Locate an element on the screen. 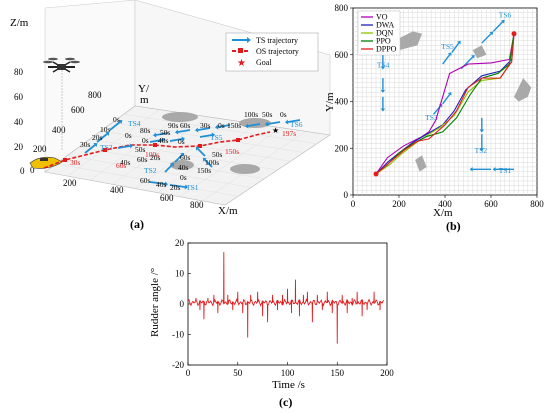 The height and width of the screenshot is (413, 550). y-tick-label: 20 is located at coordinates (180, 243).